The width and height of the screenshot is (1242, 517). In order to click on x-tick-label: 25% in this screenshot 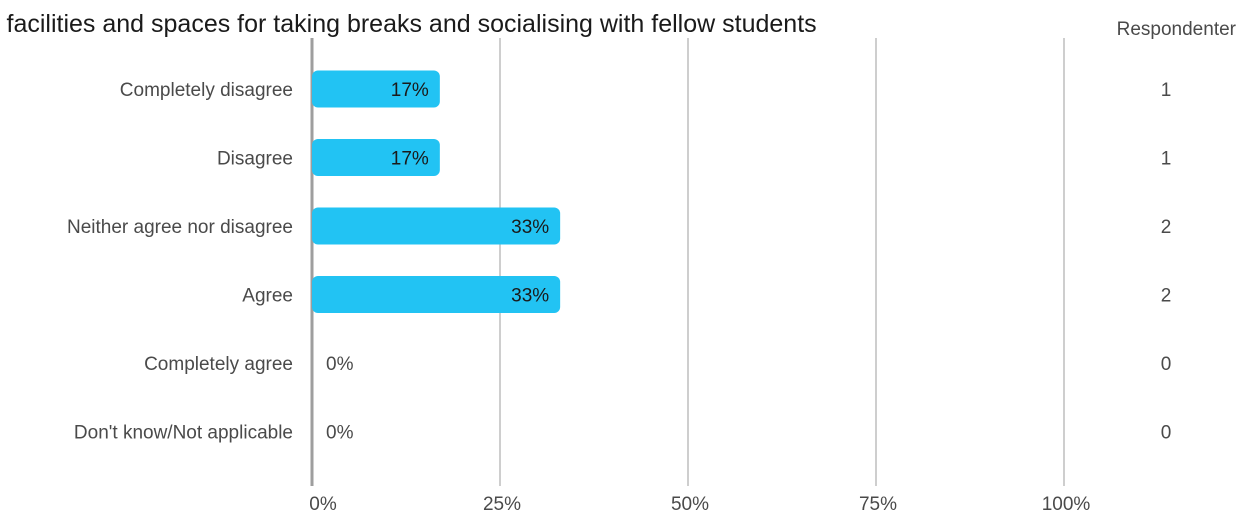, I will do `click(502, 504)`.